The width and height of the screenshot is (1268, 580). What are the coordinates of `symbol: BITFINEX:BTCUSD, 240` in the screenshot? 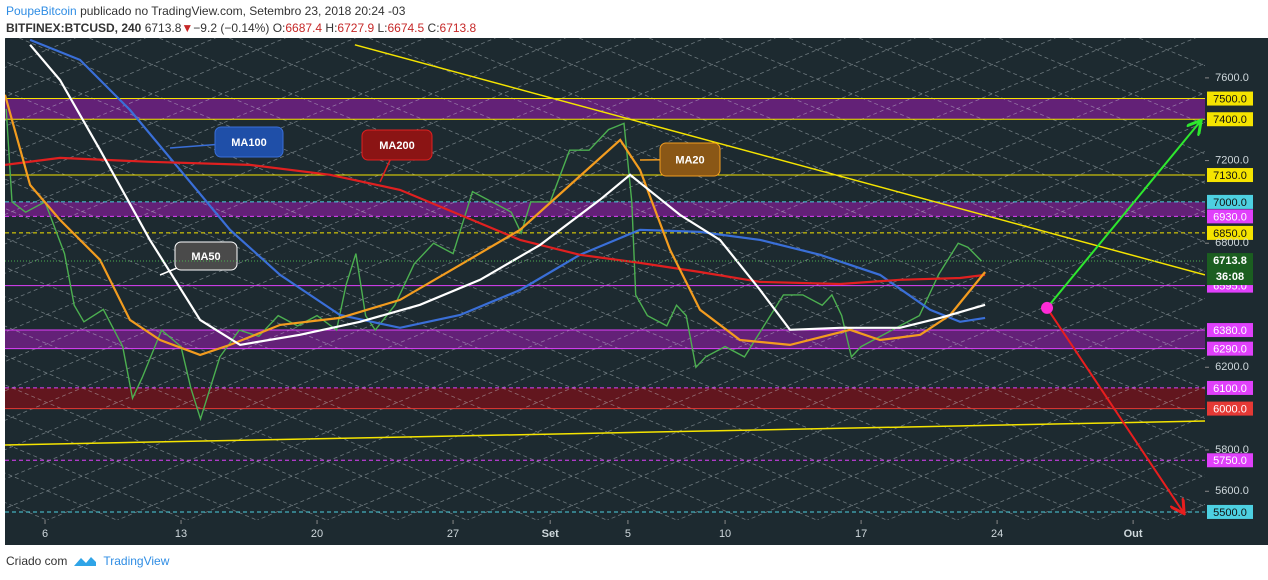 It's located at (74, 28).